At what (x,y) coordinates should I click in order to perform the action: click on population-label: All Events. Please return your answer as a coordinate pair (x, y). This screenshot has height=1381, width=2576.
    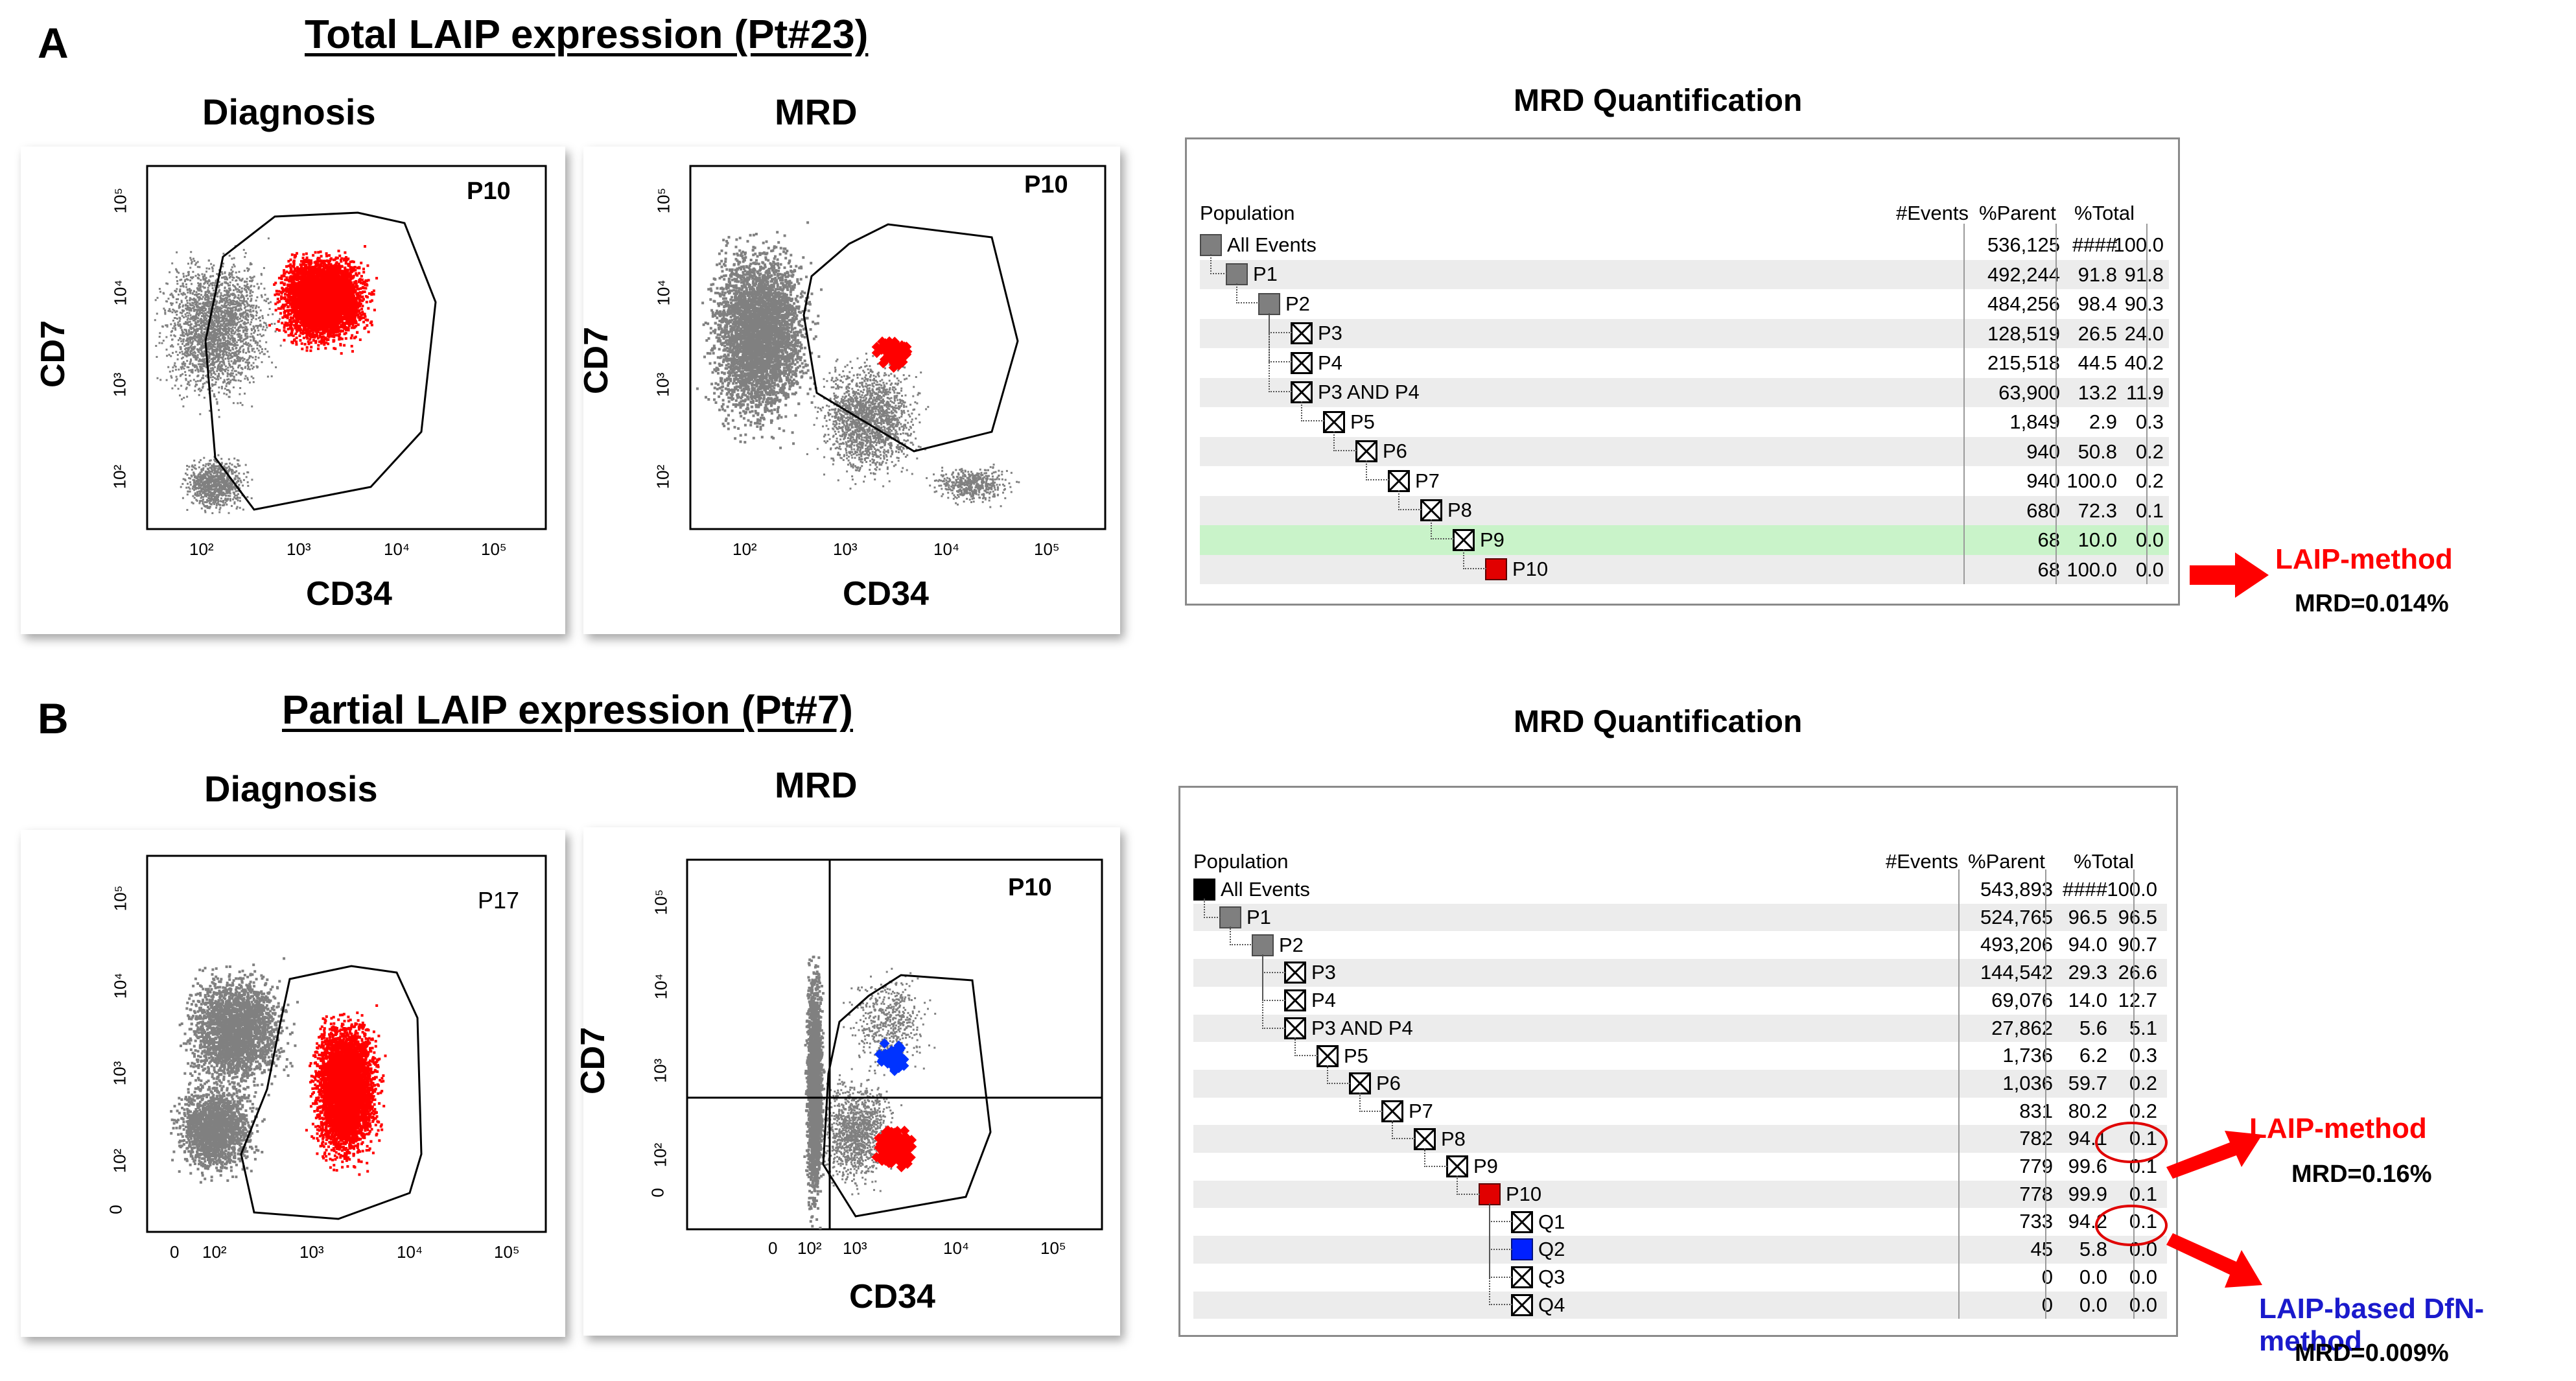
    Looking at the image, I should click on (1272, 245).